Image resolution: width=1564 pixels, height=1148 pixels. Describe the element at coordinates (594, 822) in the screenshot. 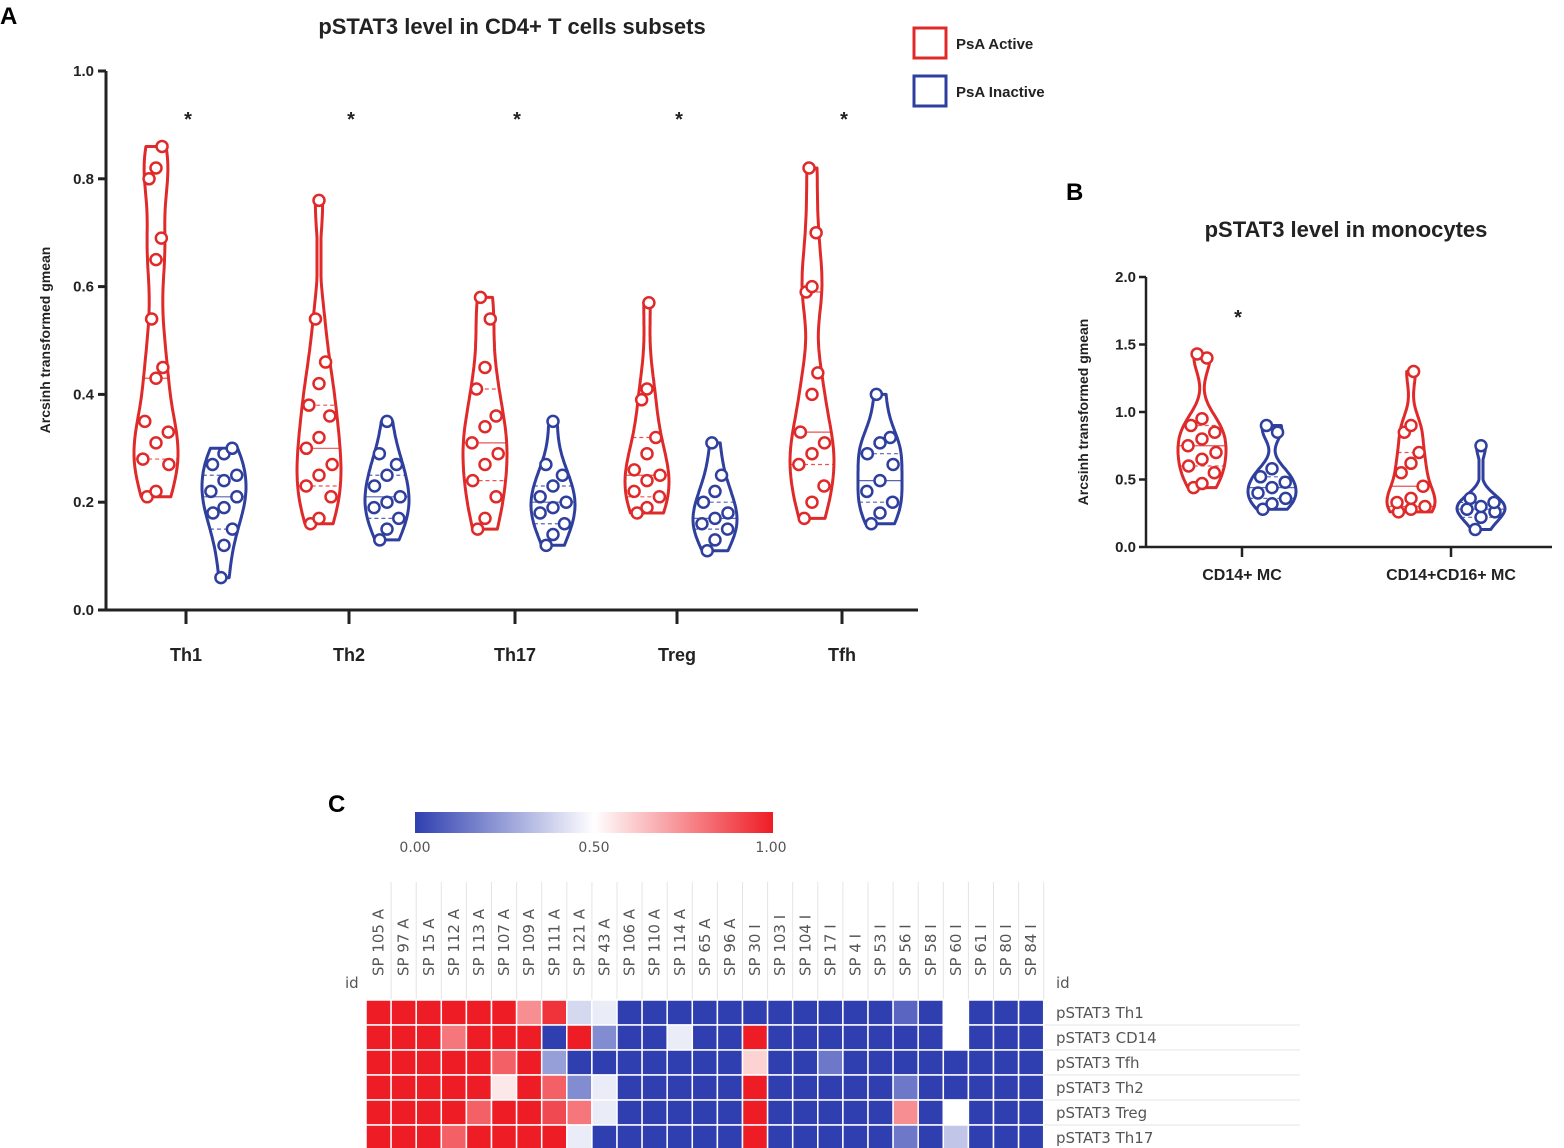

I see `colorbar` at that location.